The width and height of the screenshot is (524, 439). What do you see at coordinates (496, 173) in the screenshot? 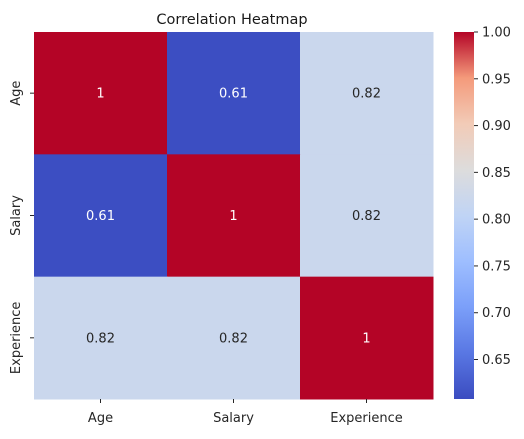
I see `colorbar-tick-label: 0.85` at bounding box center [496, 173].